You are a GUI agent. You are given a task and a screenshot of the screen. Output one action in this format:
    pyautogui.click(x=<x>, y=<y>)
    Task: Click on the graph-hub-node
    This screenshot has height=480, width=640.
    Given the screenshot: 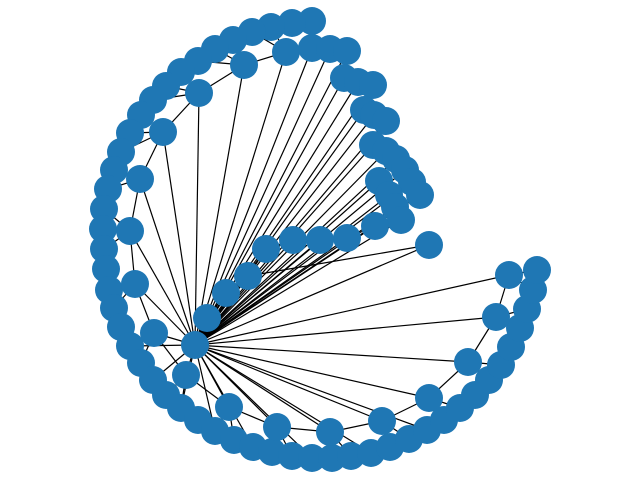 What is the action you would take?
    pyautogui.click(x=195, y=345)
    